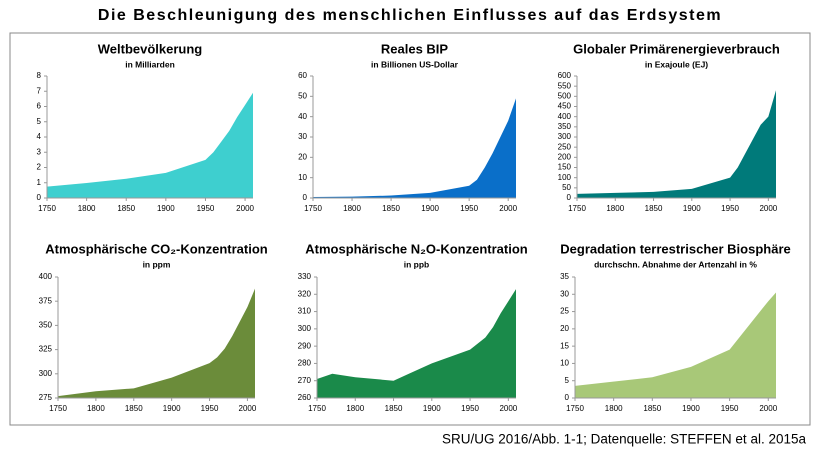 This screenshot has width=821, height=456. What do you see at coordinates (565, 85) in the screenshot?
I see `y-tick-label: 550` at bounding box center [565, 85].